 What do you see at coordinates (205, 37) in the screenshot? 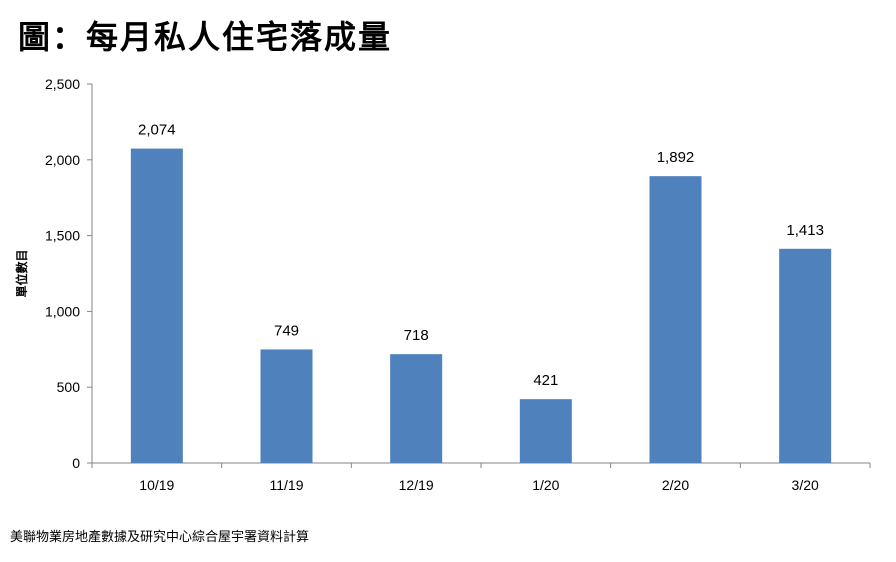
I see `chart-title: 圖：每月私人住宅落成量` at bounding box center [205, 37].